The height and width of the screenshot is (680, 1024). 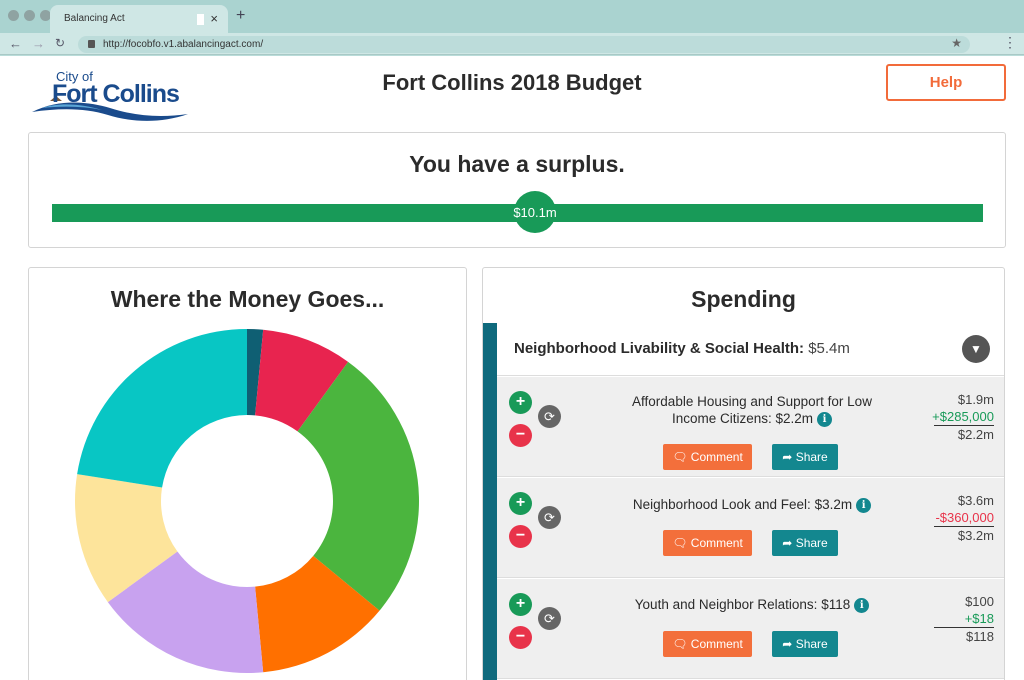 I want to click on tab-title: Balancing Act, so click(x=94, y=18).